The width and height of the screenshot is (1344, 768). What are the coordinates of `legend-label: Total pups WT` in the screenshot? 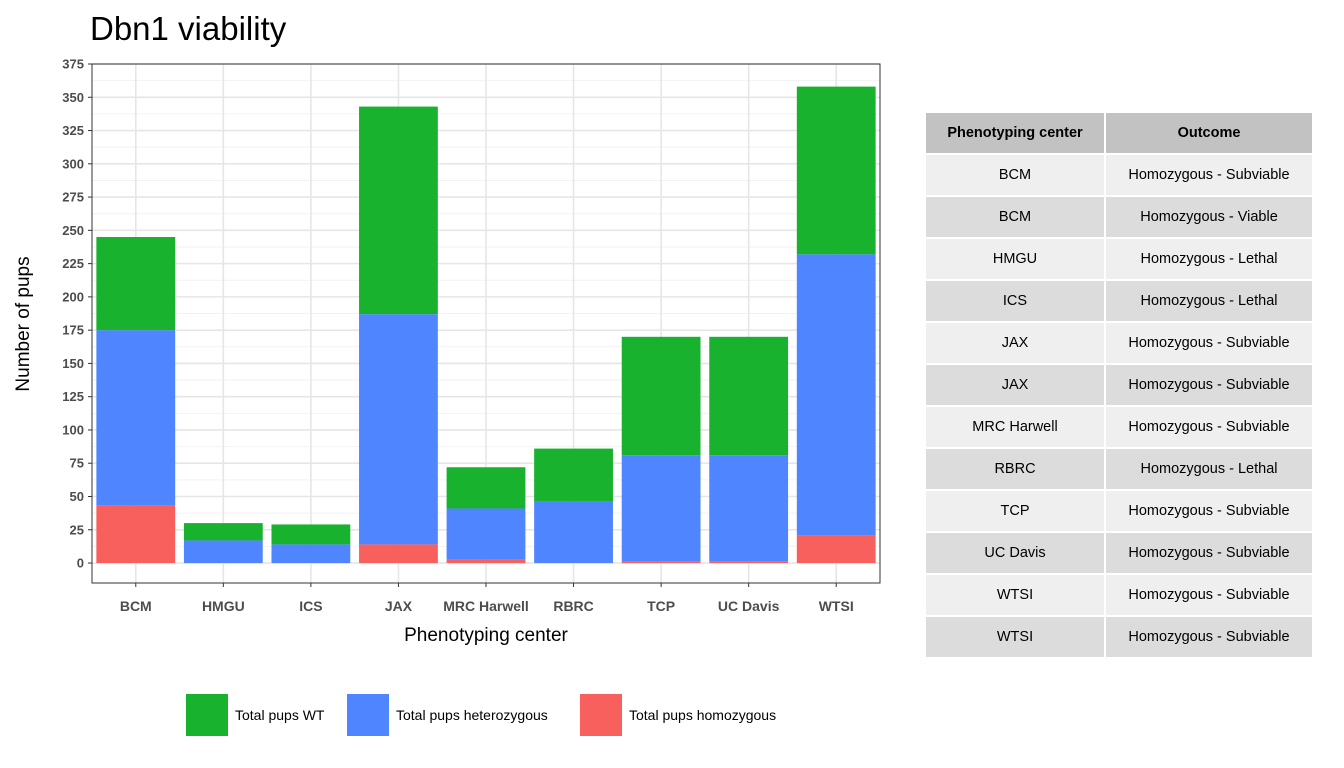 It's located at (280, 715).